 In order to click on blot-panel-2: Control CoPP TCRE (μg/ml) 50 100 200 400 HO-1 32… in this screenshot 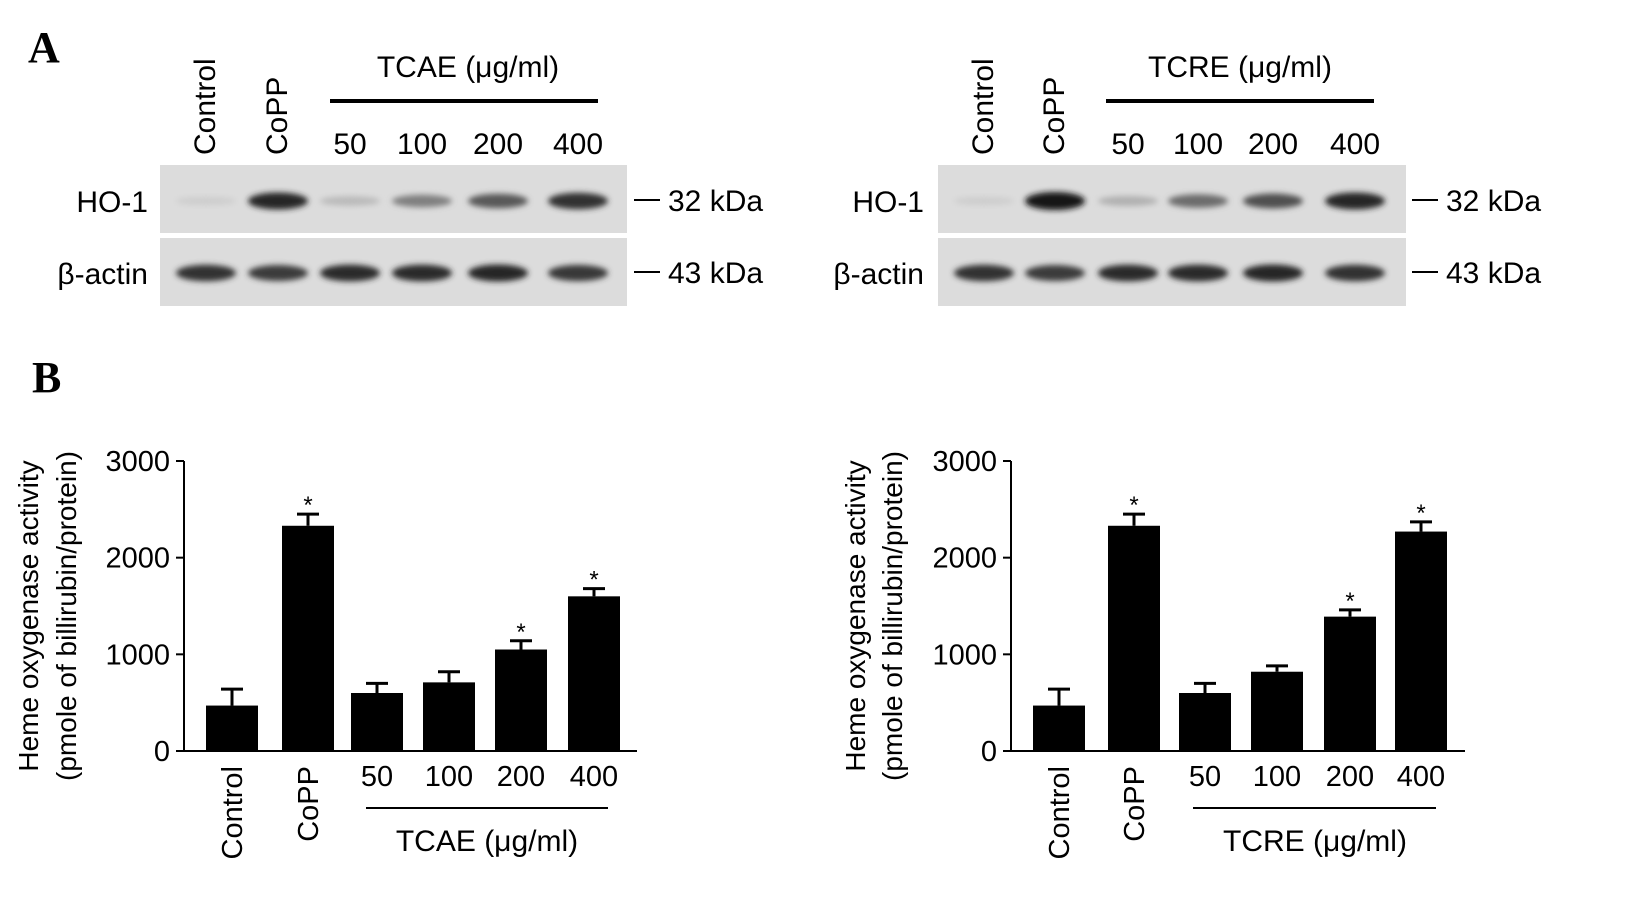, I will do `click(1187, 178)`.